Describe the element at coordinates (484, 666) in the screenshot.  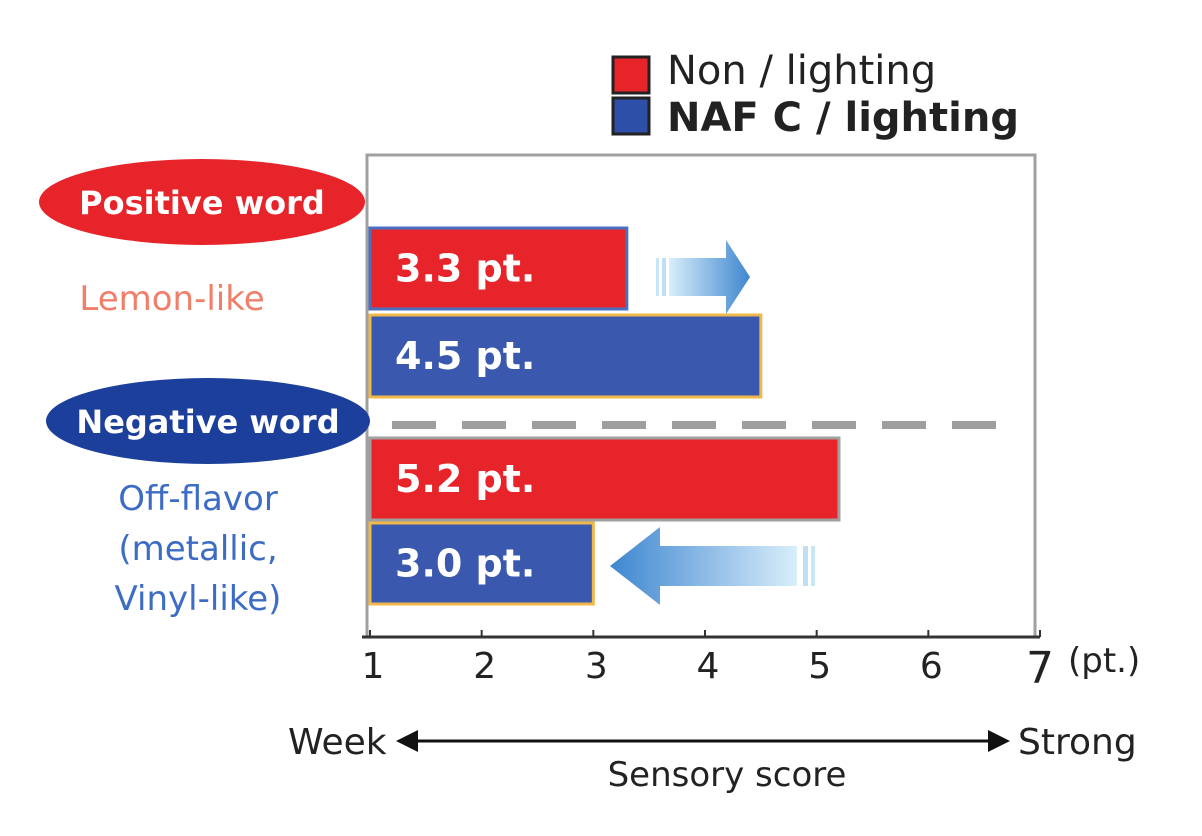
I see `x-tick-label: 2` at that location.